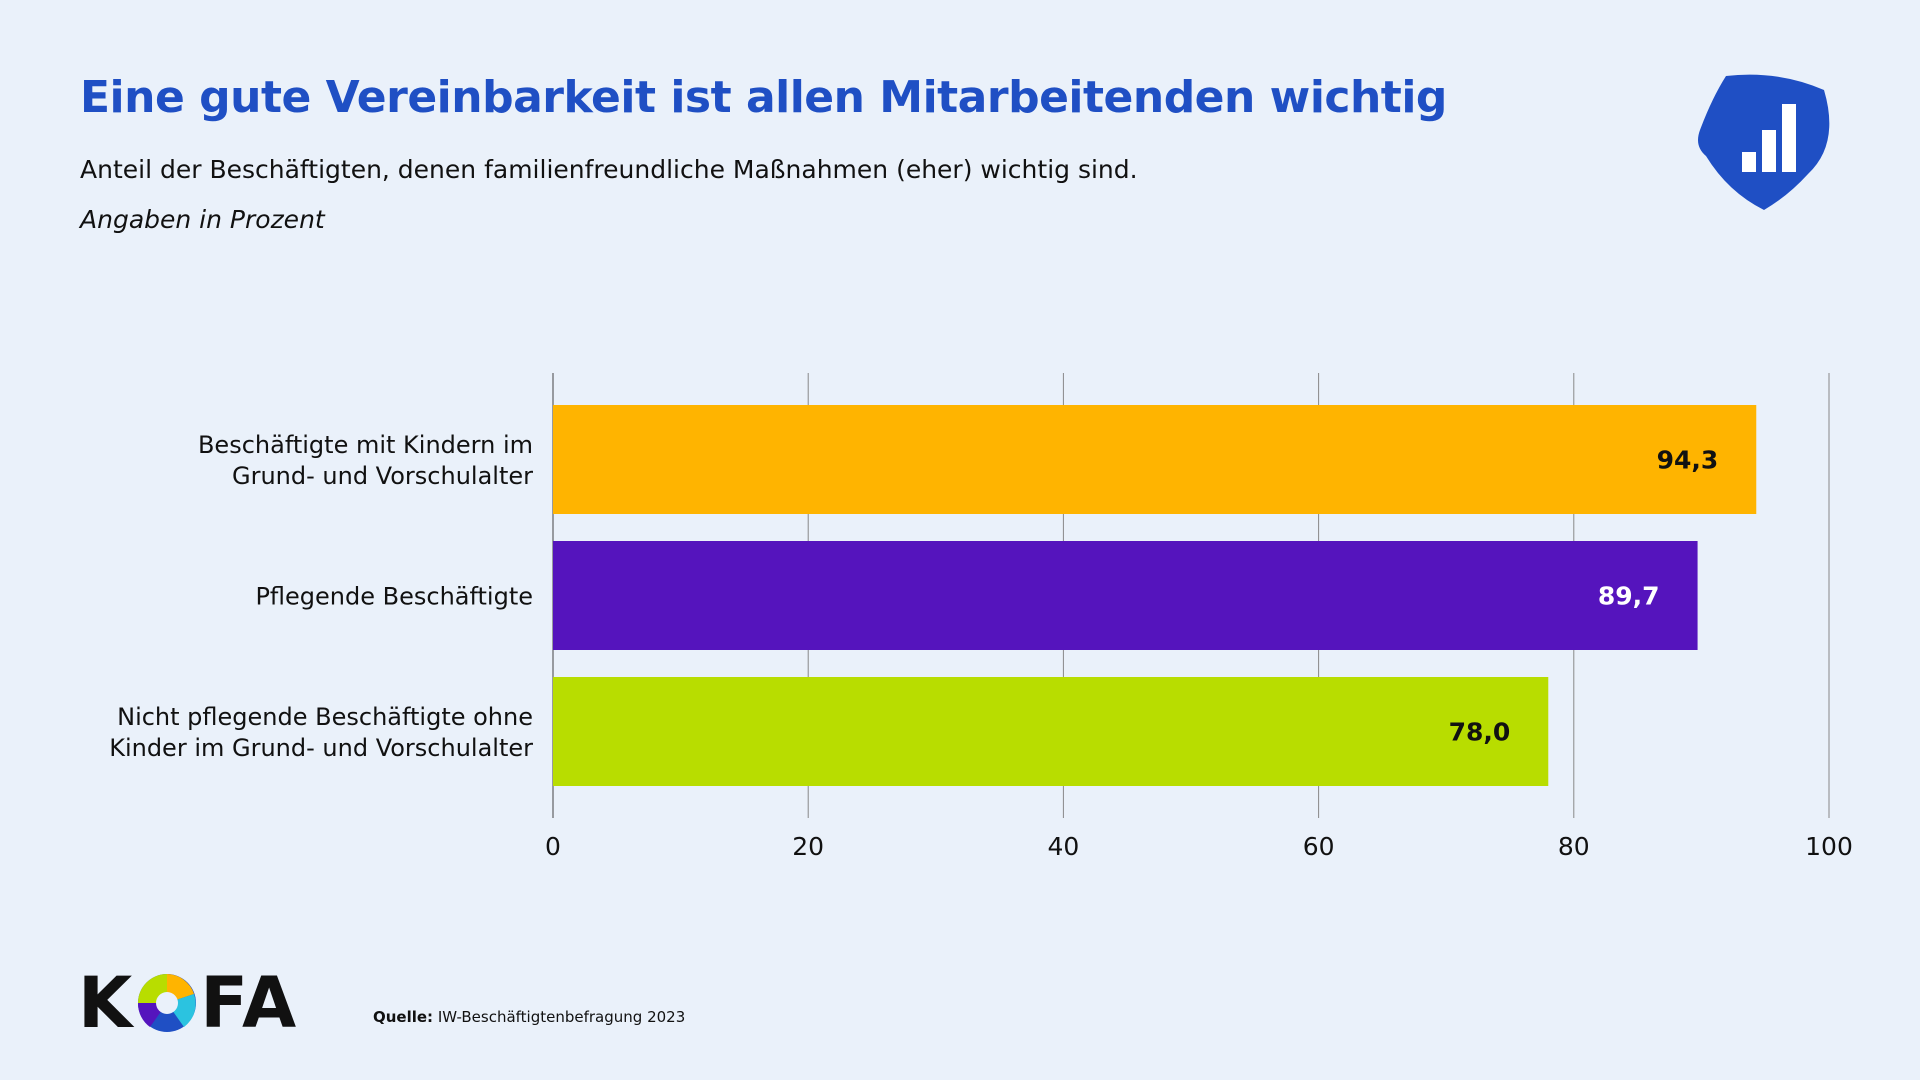 The width and height of the screenshot is (1920, 1080). Describe the element at coordinates (1480, 732) in the screenshot. I see `data-label: 78,0` at that location.